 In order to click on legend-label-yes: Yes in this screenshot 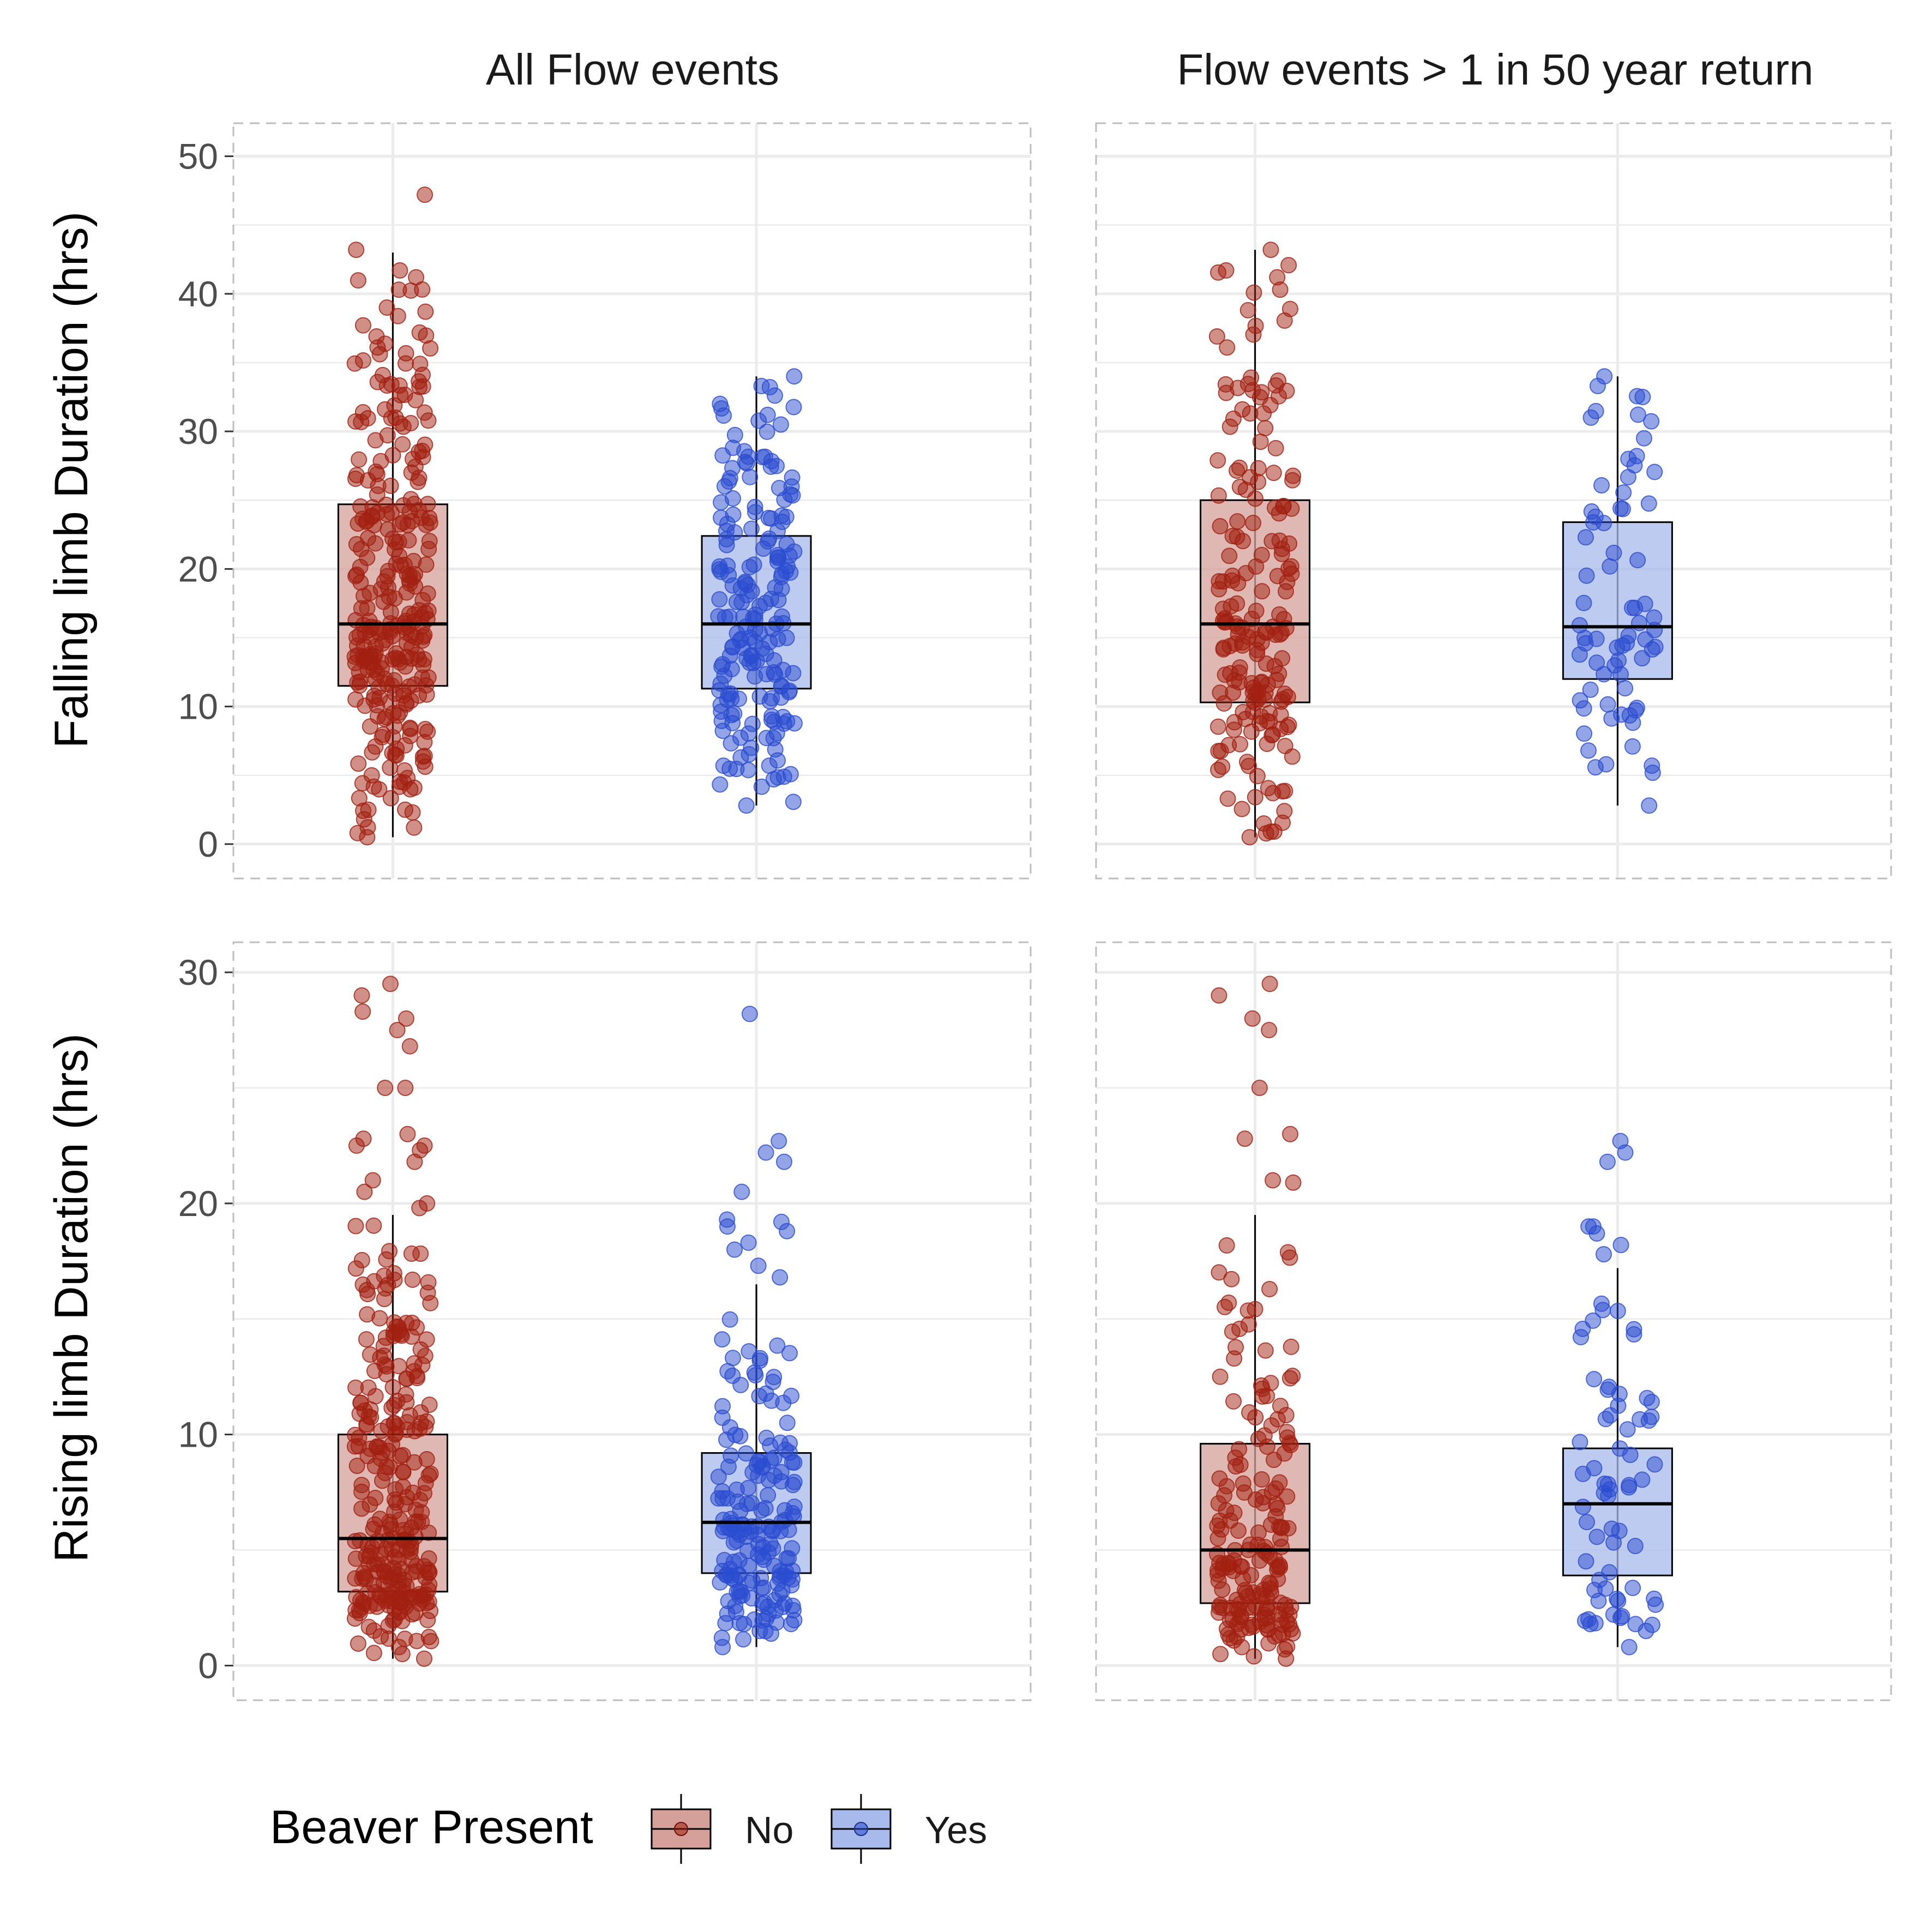, I will do `click(956, 1830)`.